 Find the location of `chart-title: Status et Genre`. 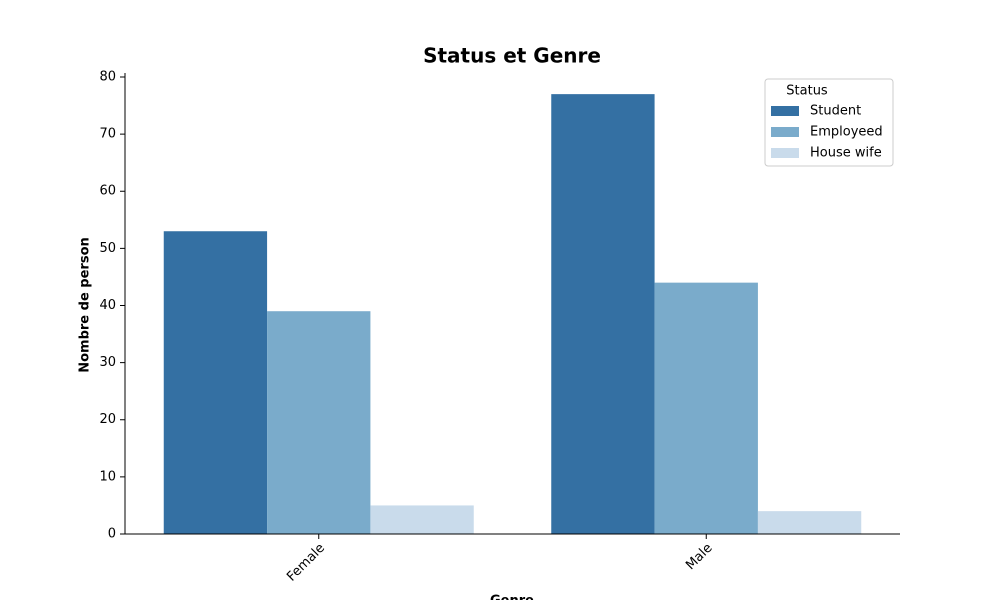

chart-title: Status et Genre is located at coordinates (512, 56).